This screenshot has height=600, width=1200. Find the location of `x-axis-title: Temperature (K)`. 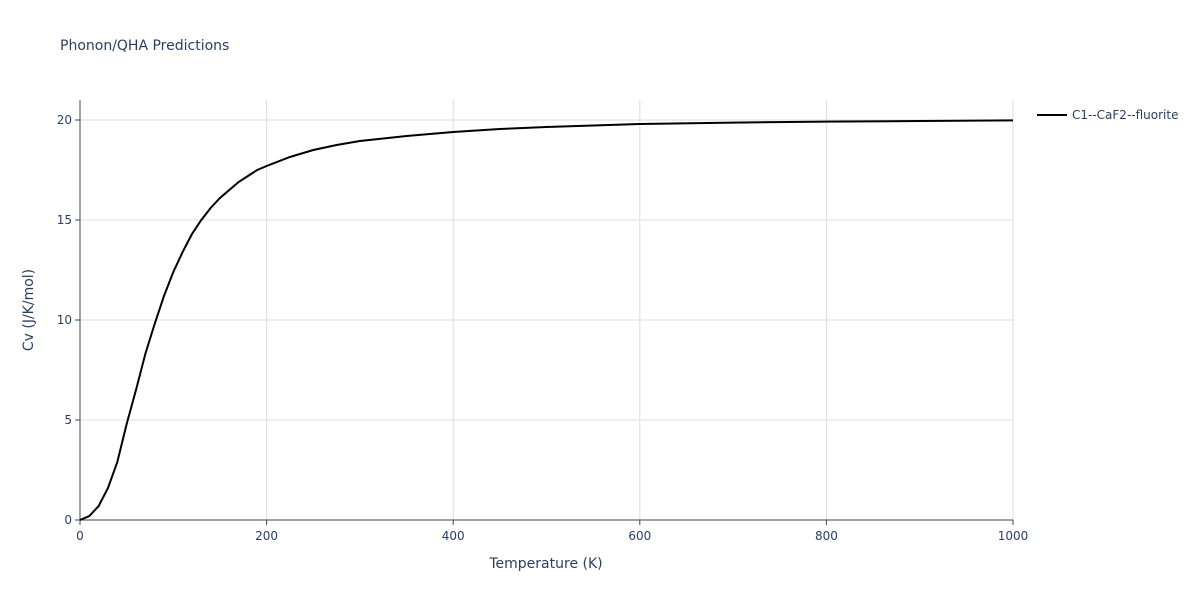

x-axis-title: Temperature (K) is located at coordinates (545, 564).